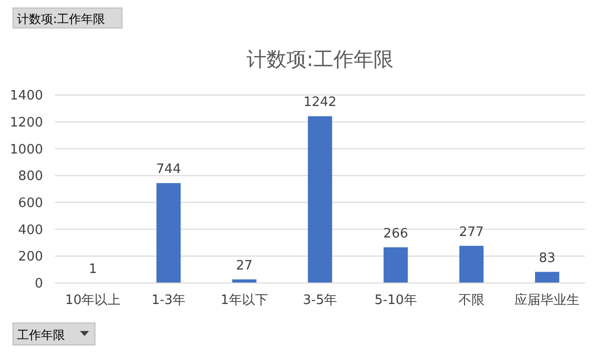  I want to click on data-label: 744, so click(168, 170).